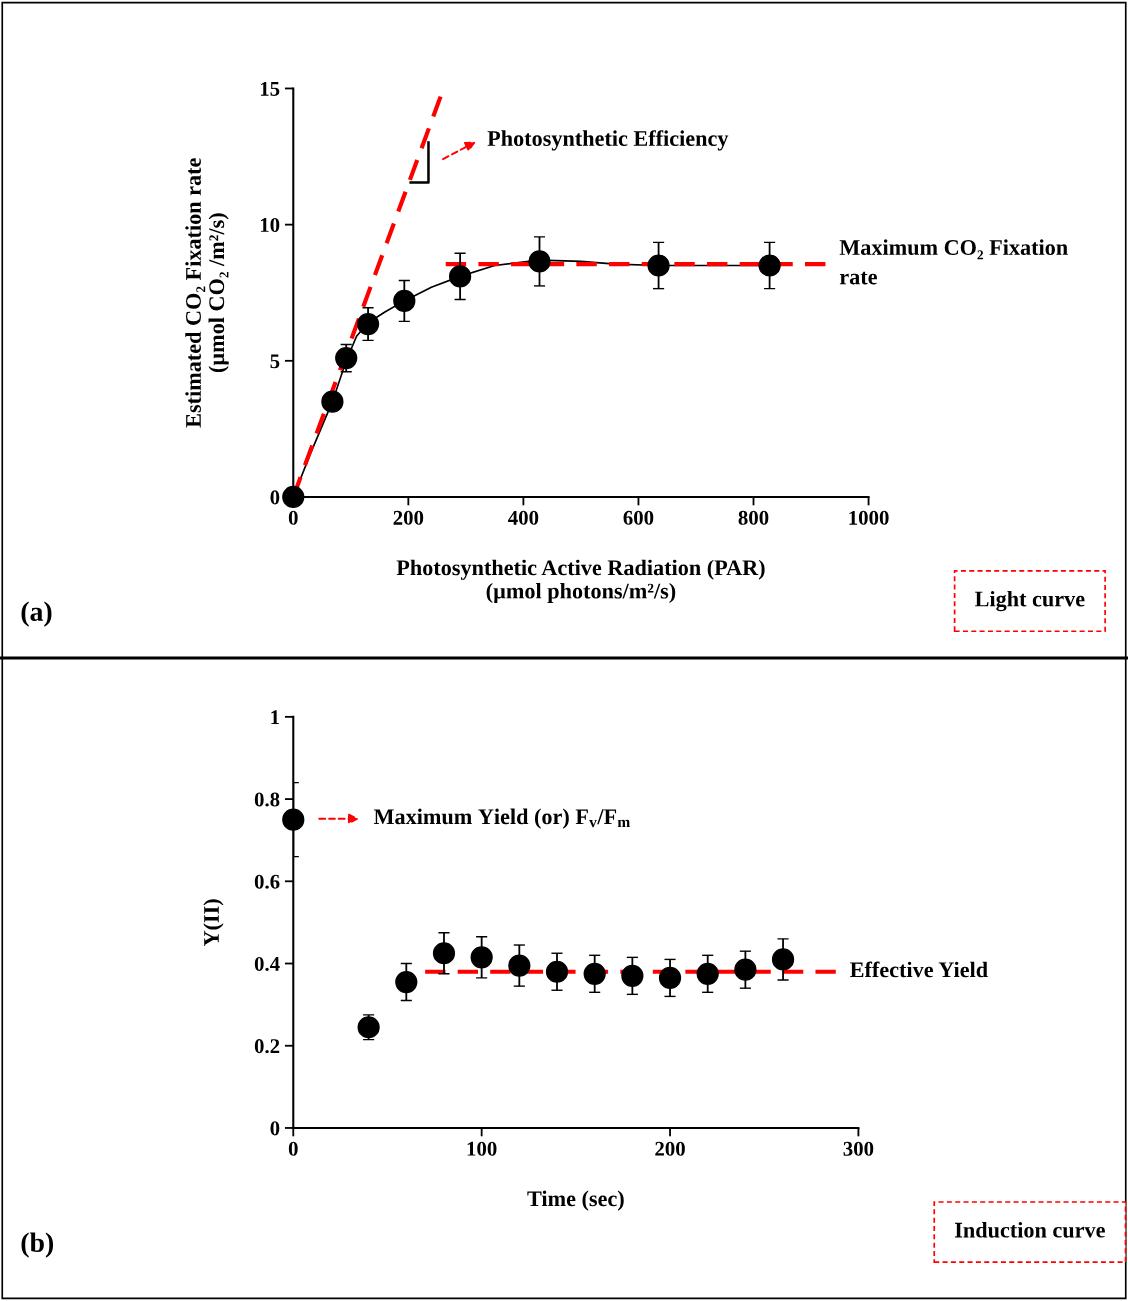 The height and width of the screenshot is (1301, 1128). Describe the element at coordinates (1029, 1229) in the screenshot. I see `text: Induction curve` at that location.